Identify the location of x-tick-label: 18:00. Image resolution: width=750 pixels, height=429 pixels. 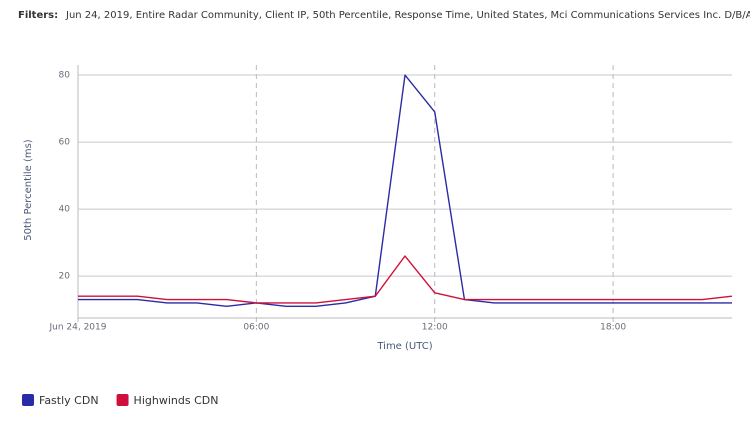
(613, 328).